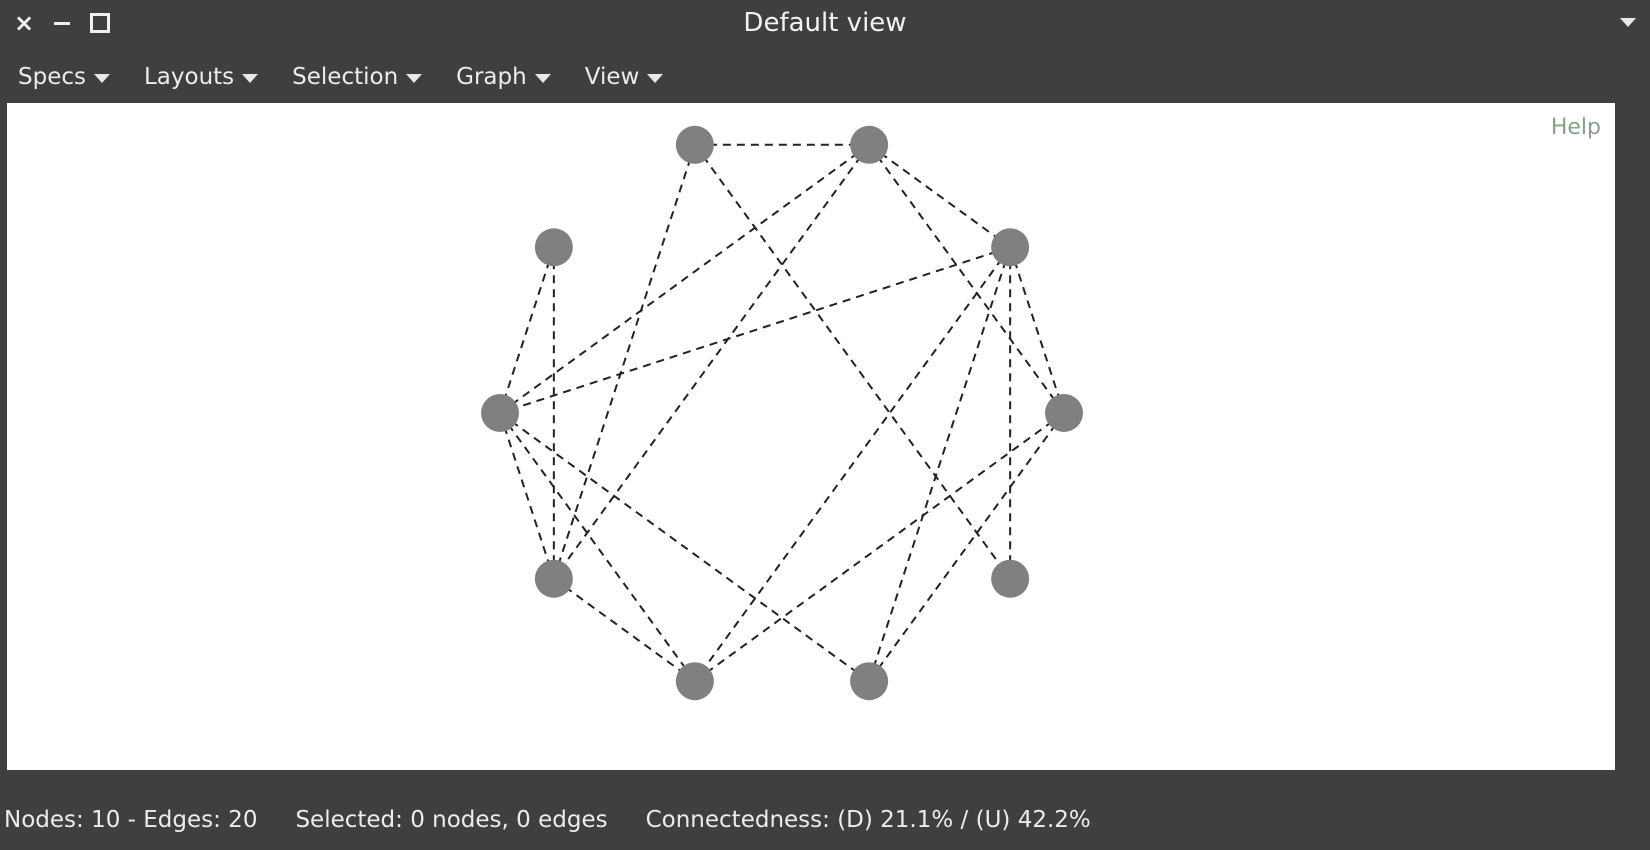 This screenshot has width=1650, height=850. I want to click on menu-specs-label: Specs, so click(52, 77).